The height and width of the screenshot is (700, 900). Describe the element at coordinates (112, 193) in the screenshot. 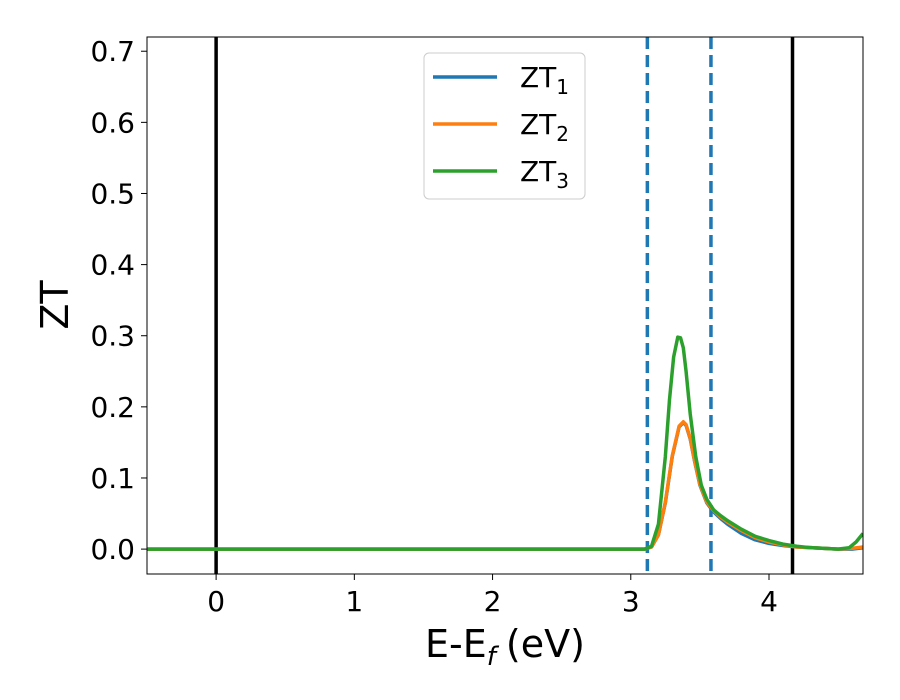

I see `y-tick-label: 0.5` at that location.